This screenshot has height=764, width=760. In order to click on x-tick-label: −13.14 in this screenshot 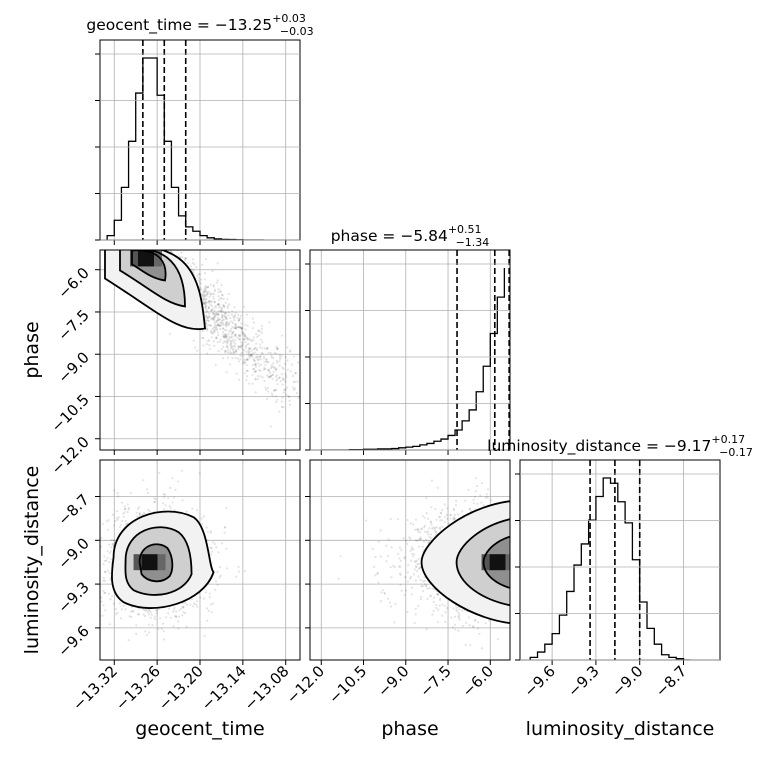, I will do `click(224, 688)`.